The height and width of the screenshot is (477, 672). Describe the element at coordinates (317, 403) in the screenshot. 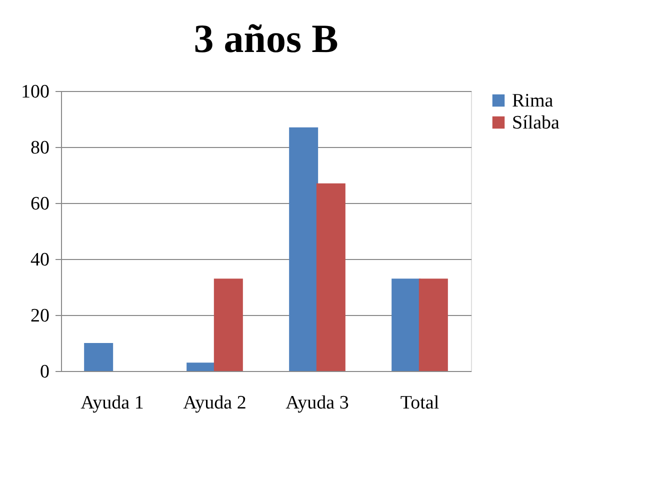

I see `x-tick-label: Ayuda 3` at that location.